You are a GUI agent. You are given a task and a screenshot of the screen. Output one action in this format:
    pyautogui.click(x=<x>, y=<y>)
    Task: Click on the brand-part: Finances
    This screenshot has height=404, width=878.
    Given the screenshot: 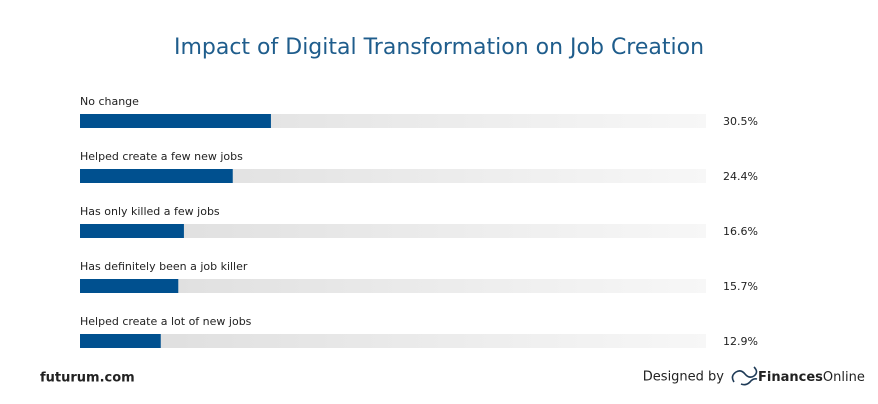 What is the action you would take?
    pyautogui.click(x=790, y=377)
    